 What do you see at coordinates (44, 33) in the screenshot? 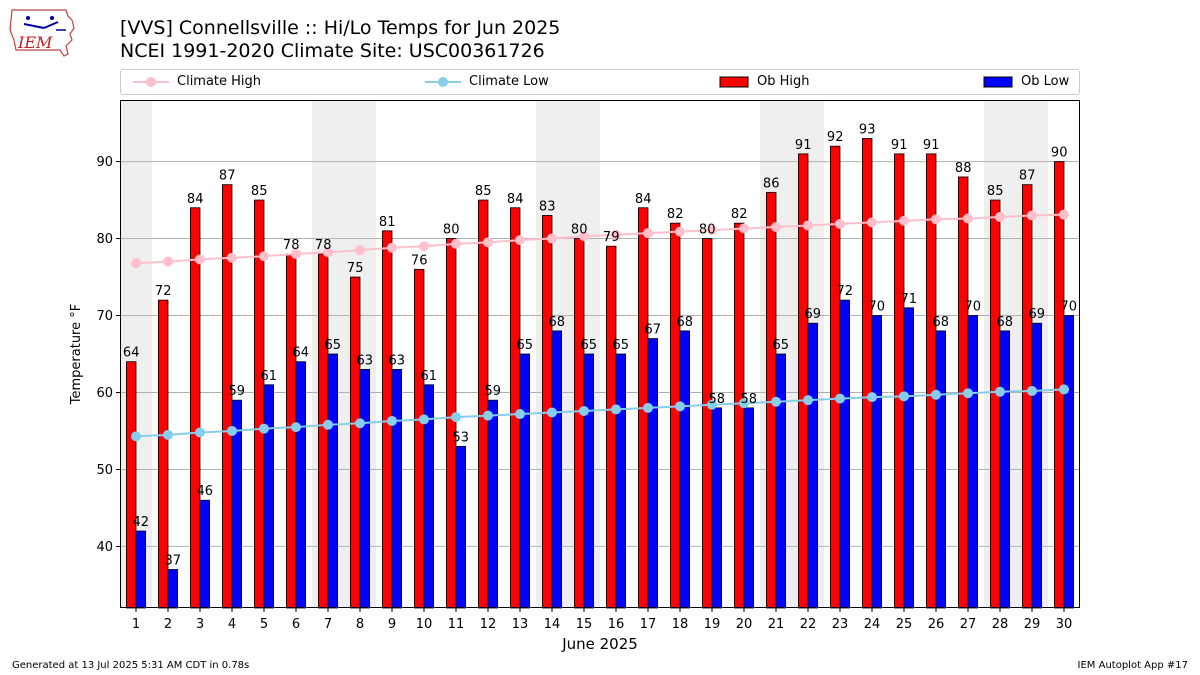
I see `iem-logo: IEM` at bounding box center [44, 33].